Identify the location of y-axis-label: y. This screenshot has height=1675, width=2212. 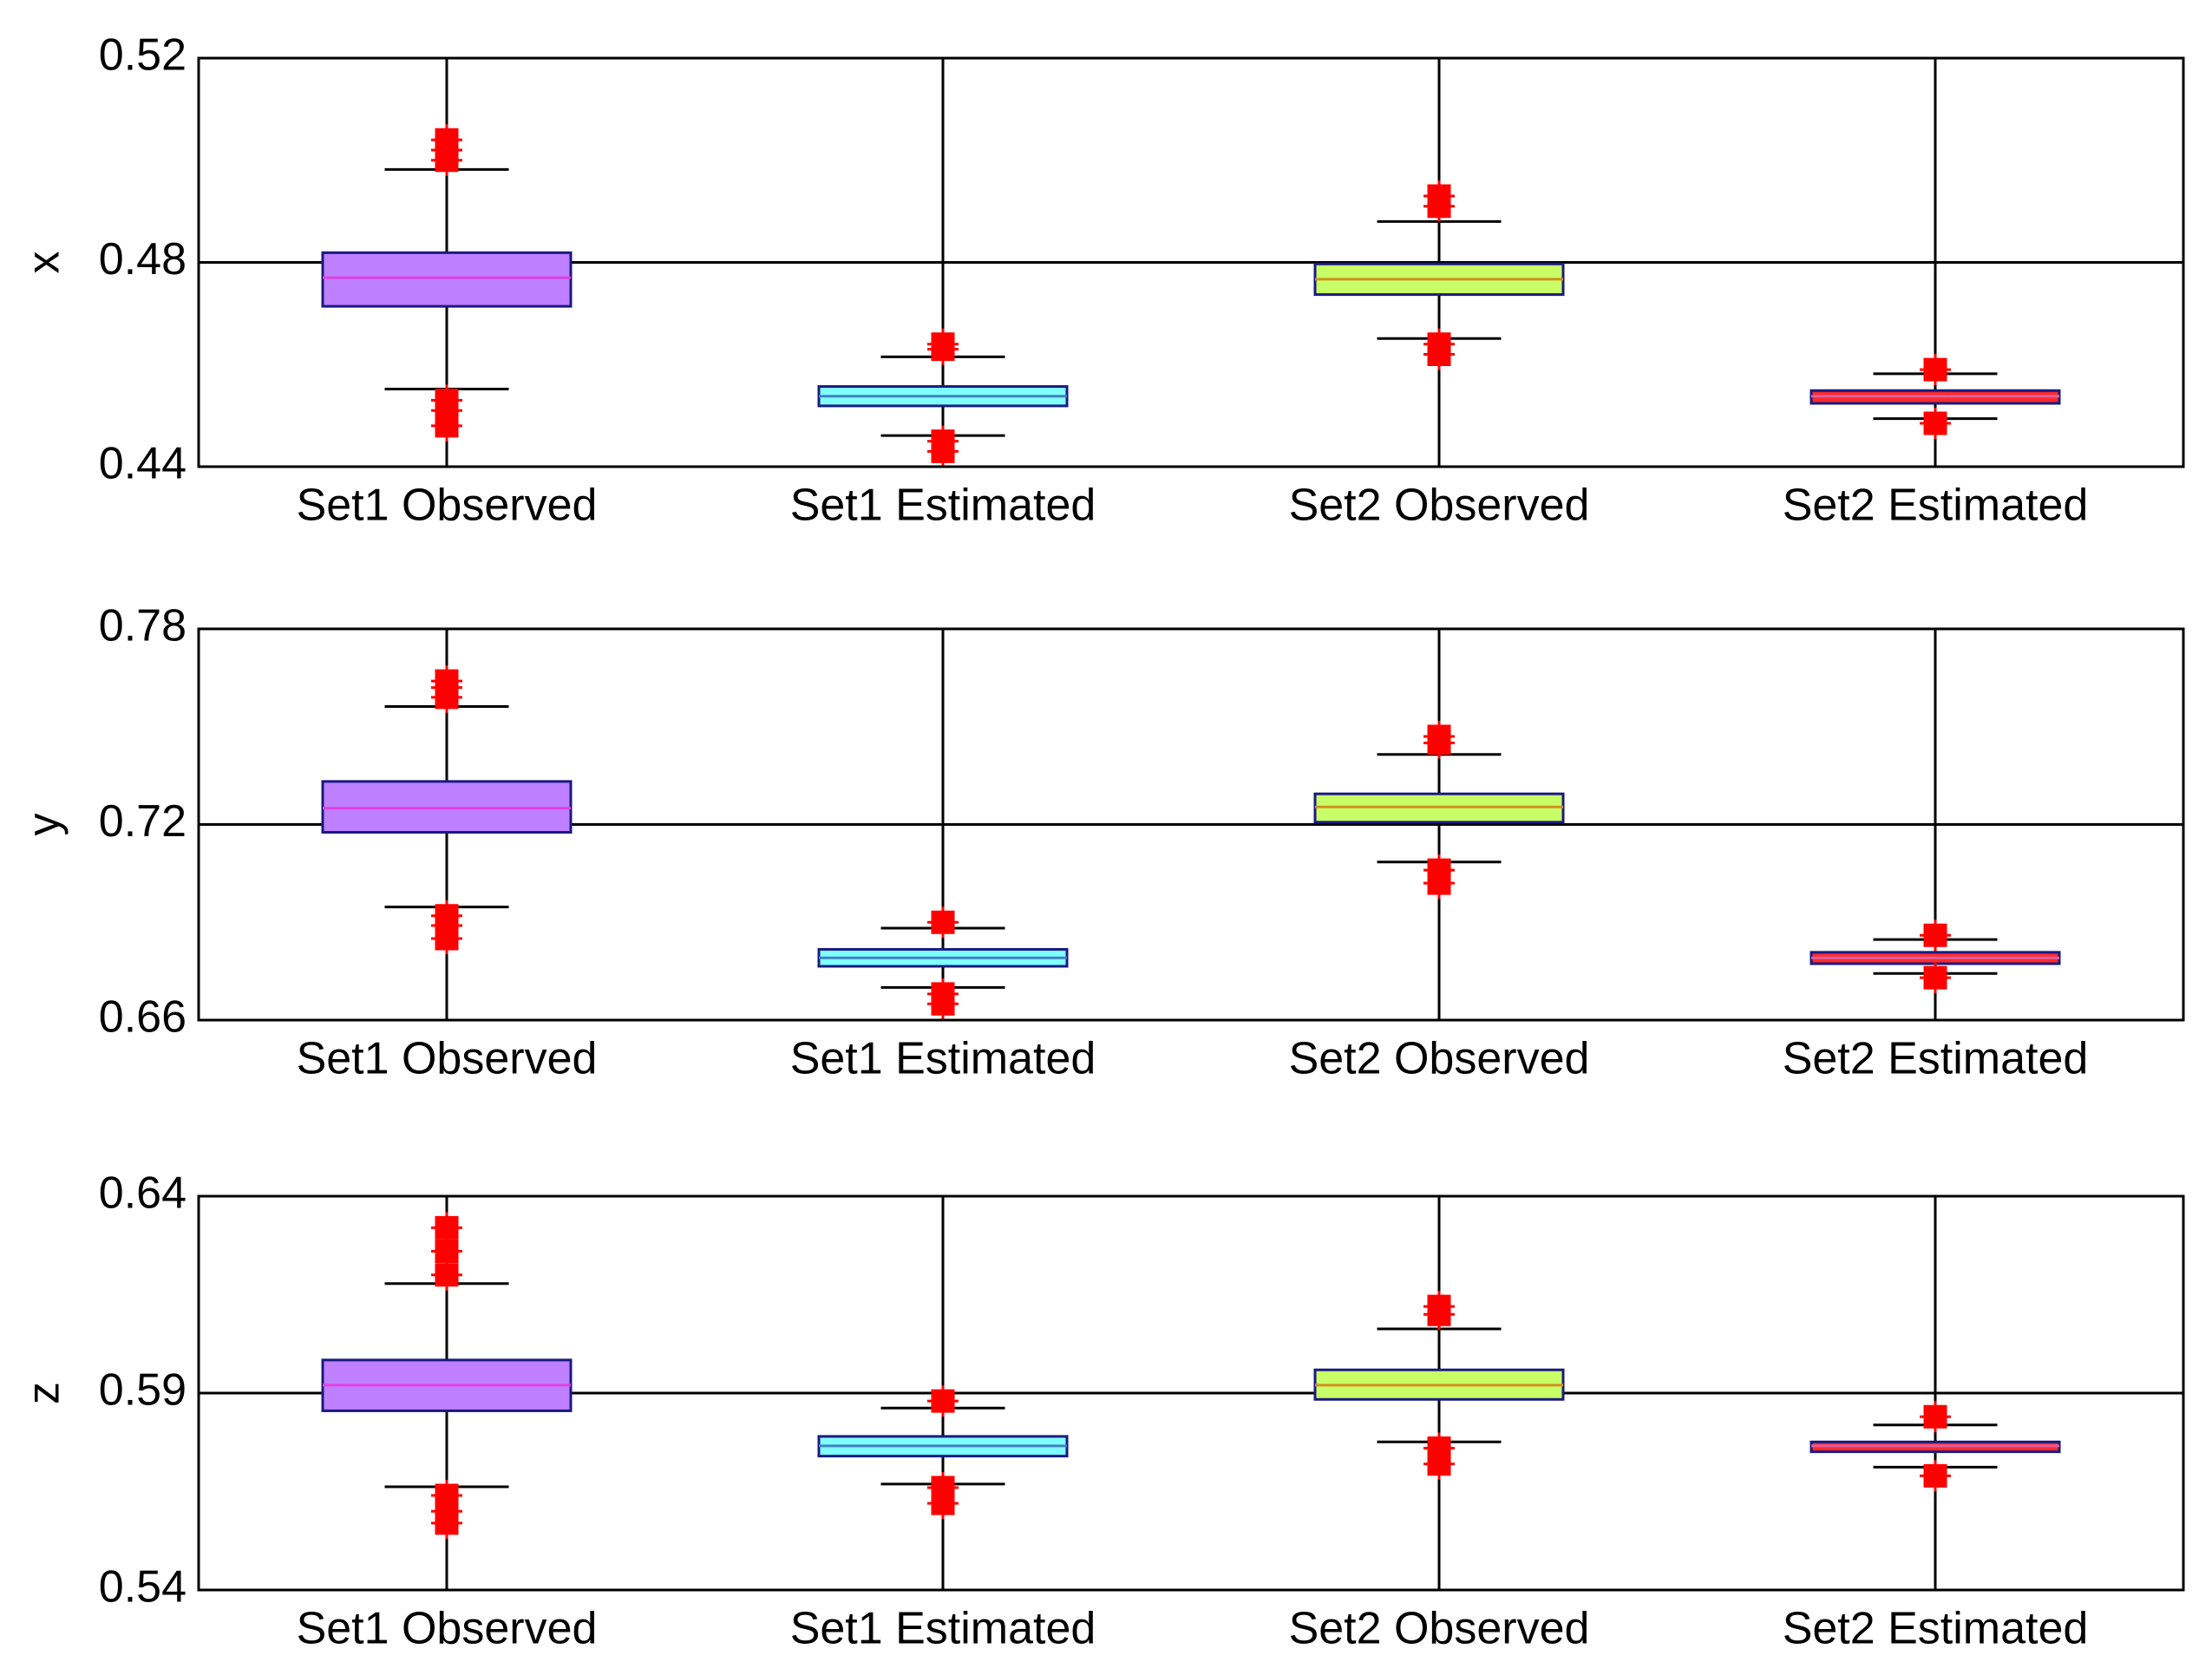
(44, 825).